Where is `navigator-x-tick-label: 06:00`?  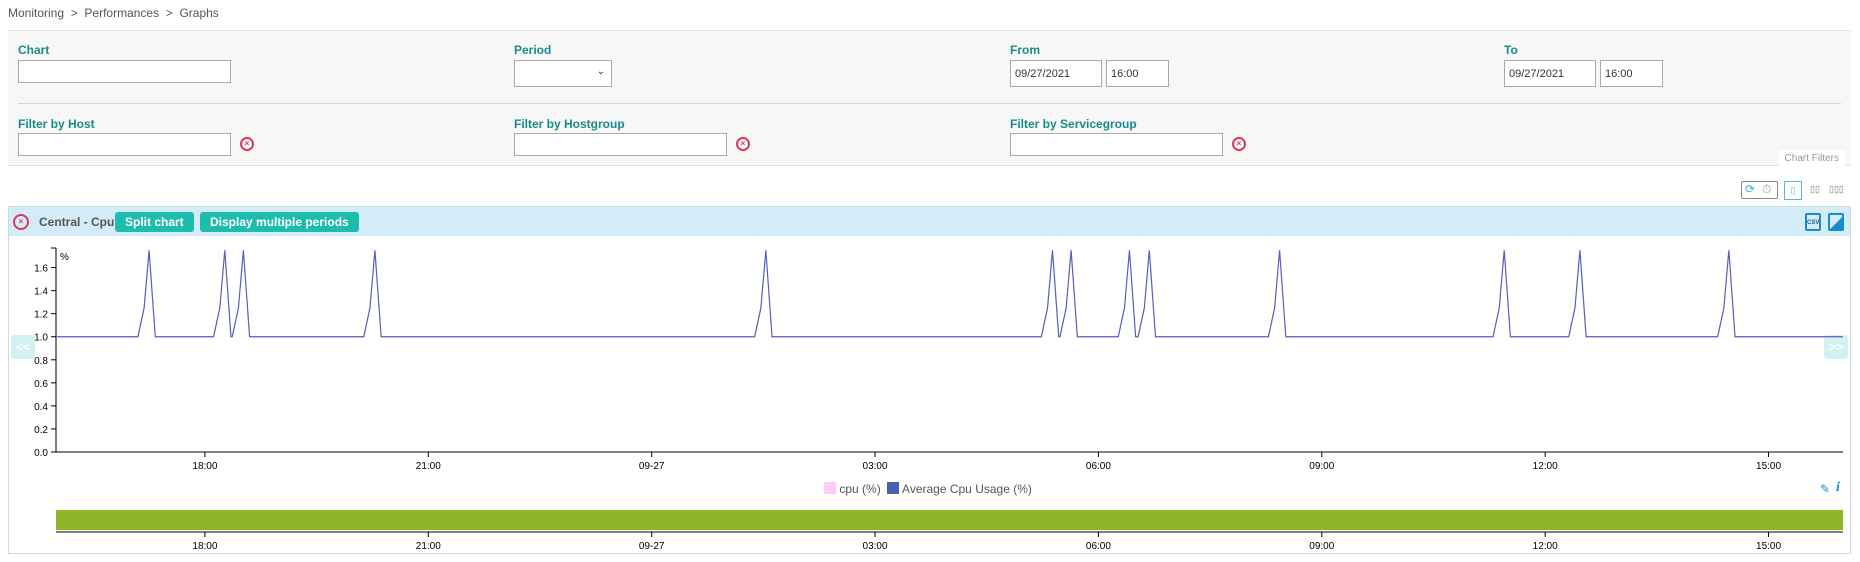 navigator-x-tick-label: 06:00 is located at coordinates (1098, 546).